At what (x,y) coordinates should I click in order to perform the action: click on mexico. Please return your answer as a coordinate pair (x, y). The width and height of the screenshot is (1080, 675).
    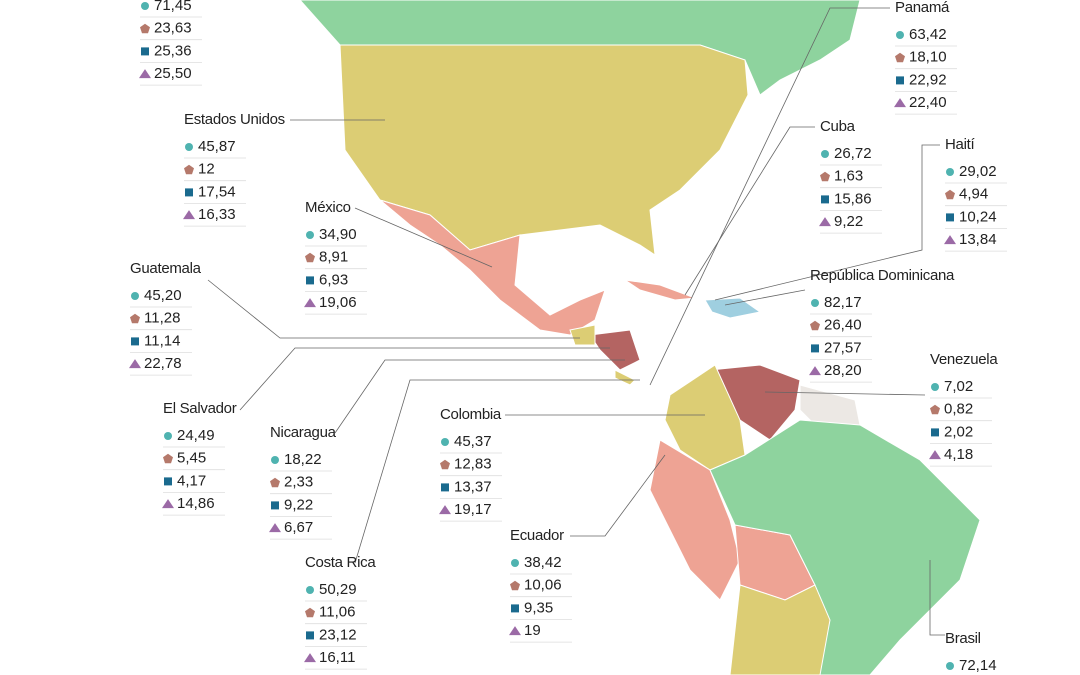
    Looking at the image, I should click on (492, 267).